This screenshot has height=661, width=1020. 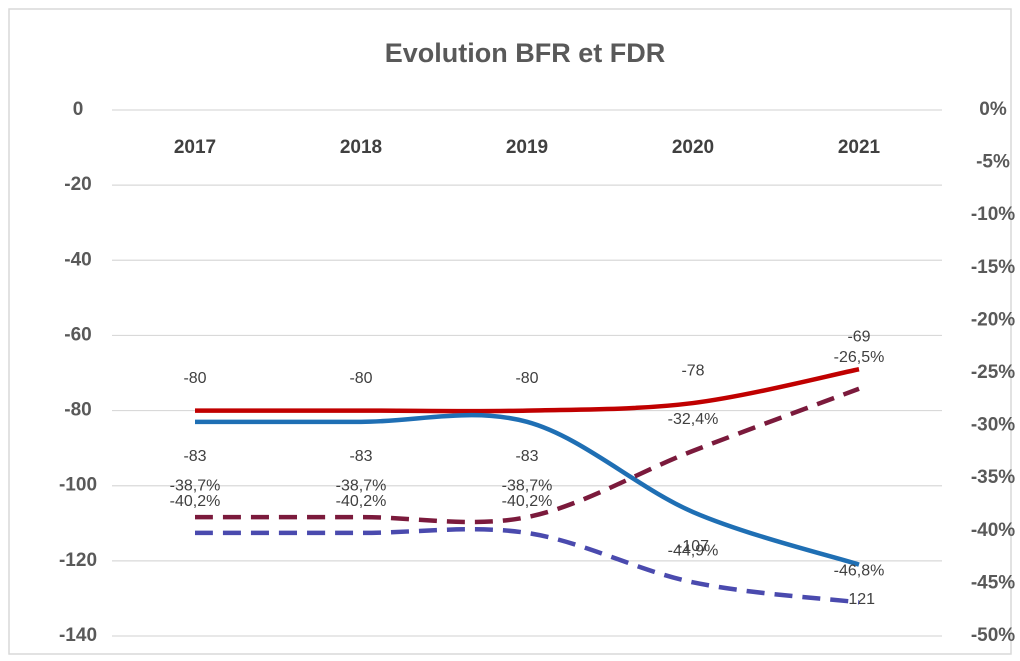 I want to click on y-tick-label: -80, so click(x=77, y=410).